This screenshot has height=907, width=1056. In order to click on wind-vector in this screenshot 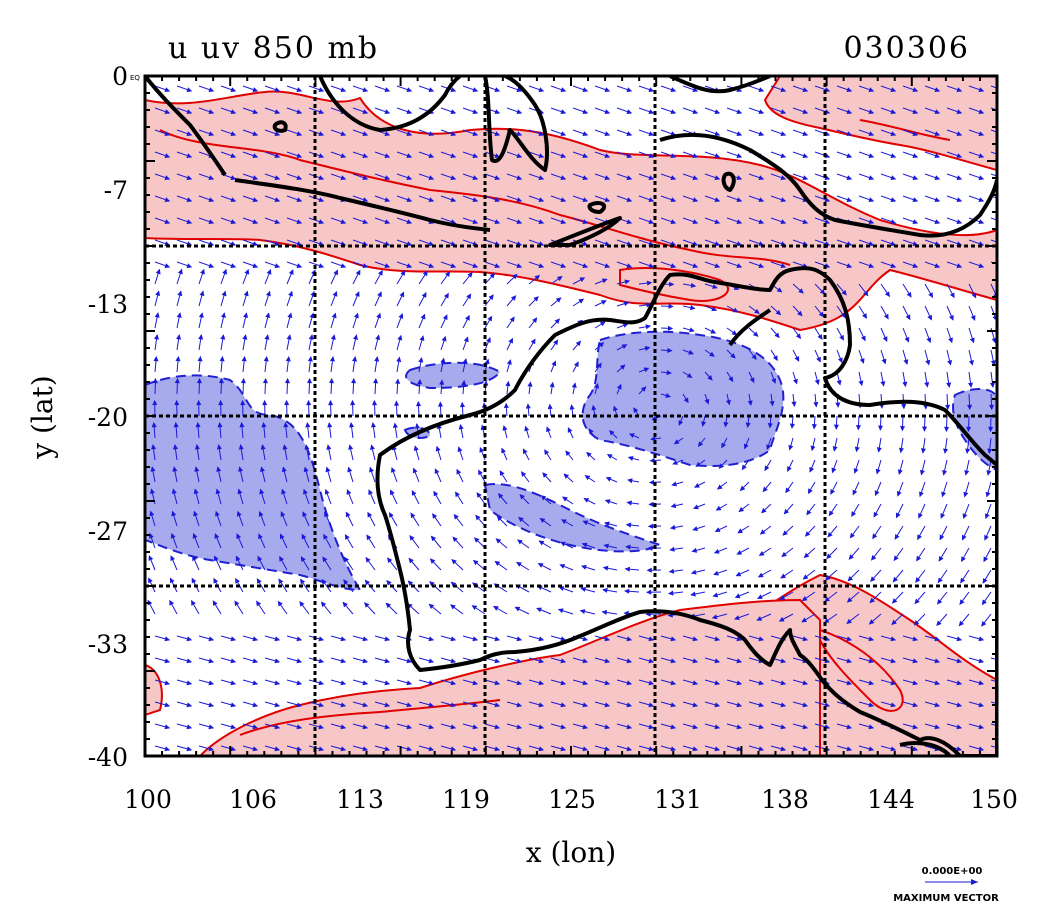, I will do `click(993, 241)`.